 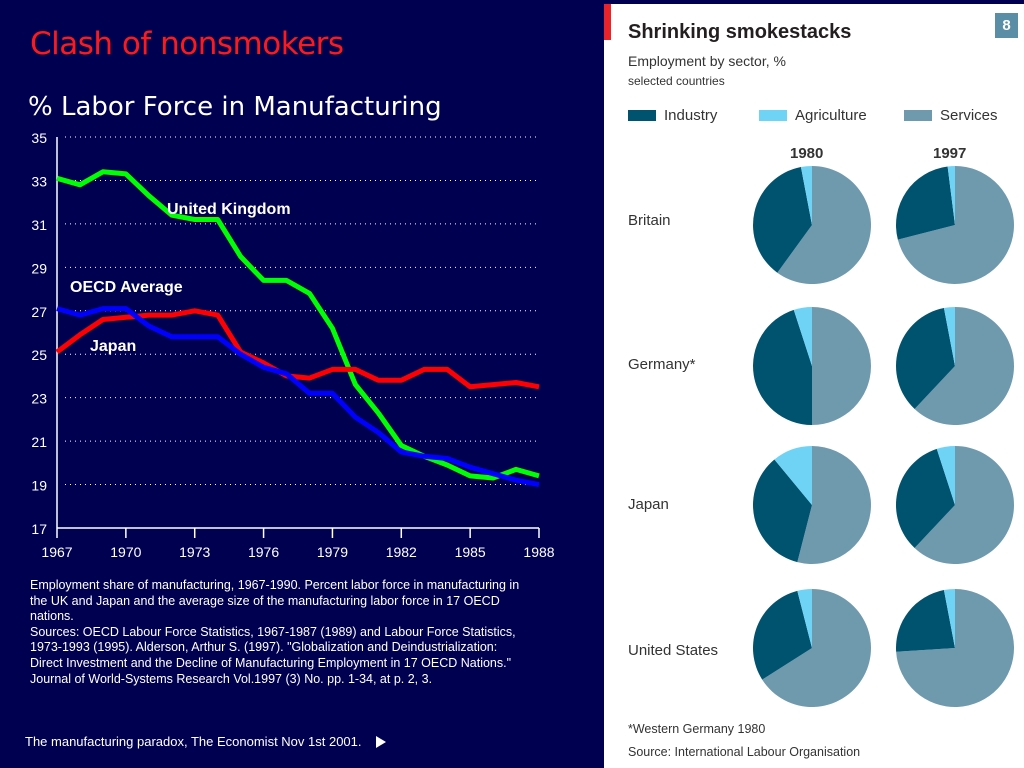 I want to click on x-tick-label: 1973, so click(x=194, y=552).